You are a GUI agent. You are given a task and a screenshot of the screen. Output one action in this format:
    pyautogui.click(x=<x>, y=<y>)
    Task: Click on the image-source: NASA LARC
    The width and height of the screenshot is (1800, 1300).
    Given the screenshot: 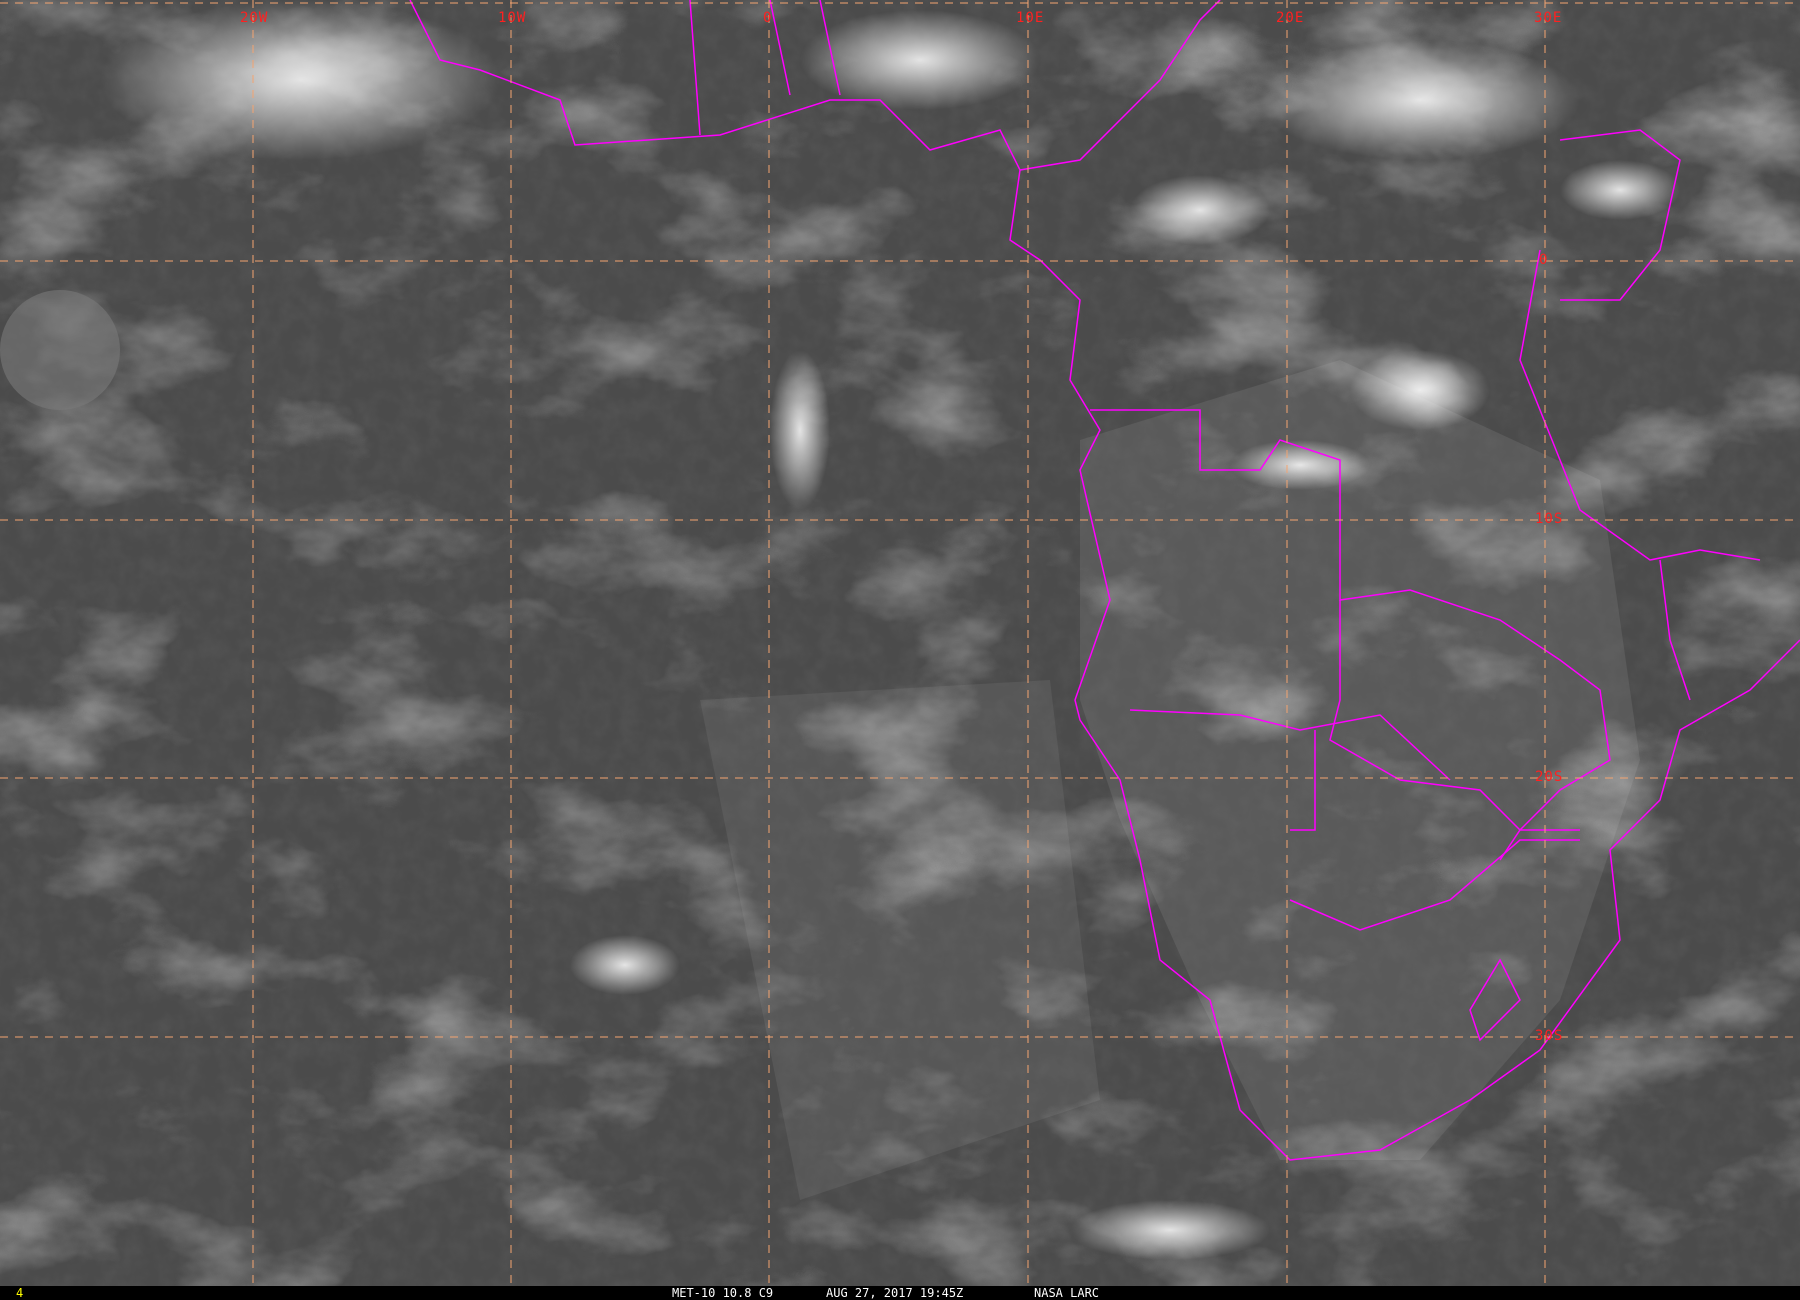 What is the action you would take?
    pyautogui.click(x=1067, y=1293)
    